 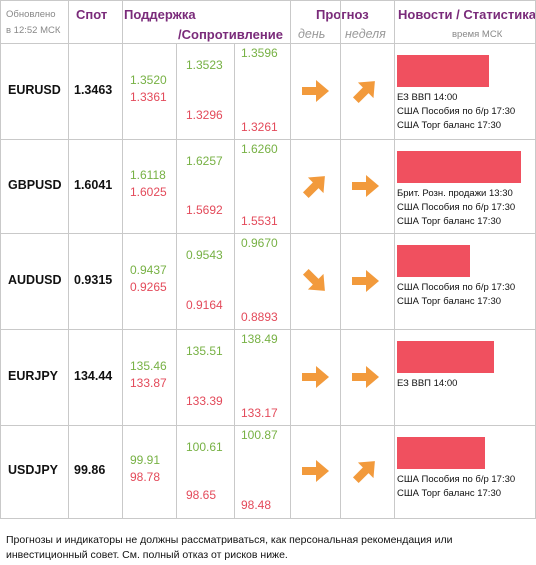 What do you see at coordinates (467, 14) in the screenshot?
I see `header-news: Новости / Статистика` at bounding box center [467, 14].